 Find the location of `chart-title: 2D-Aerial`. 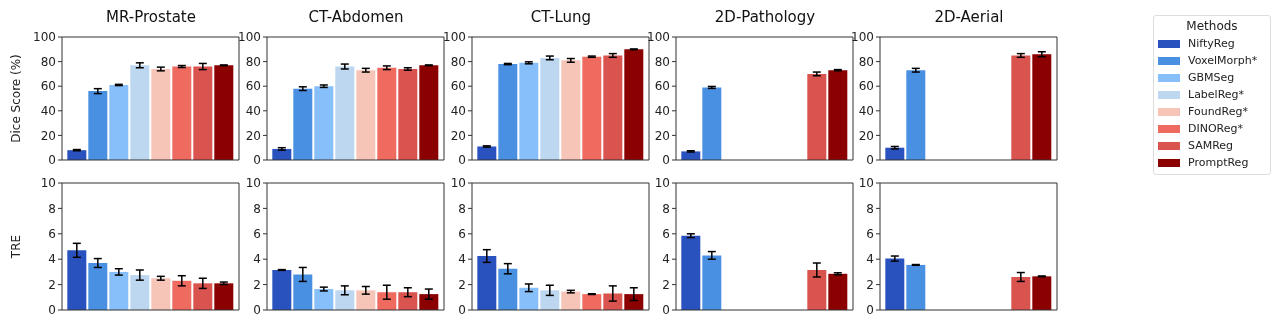

chart-title: 2D-Aerial is located at coordinates (969, 17).